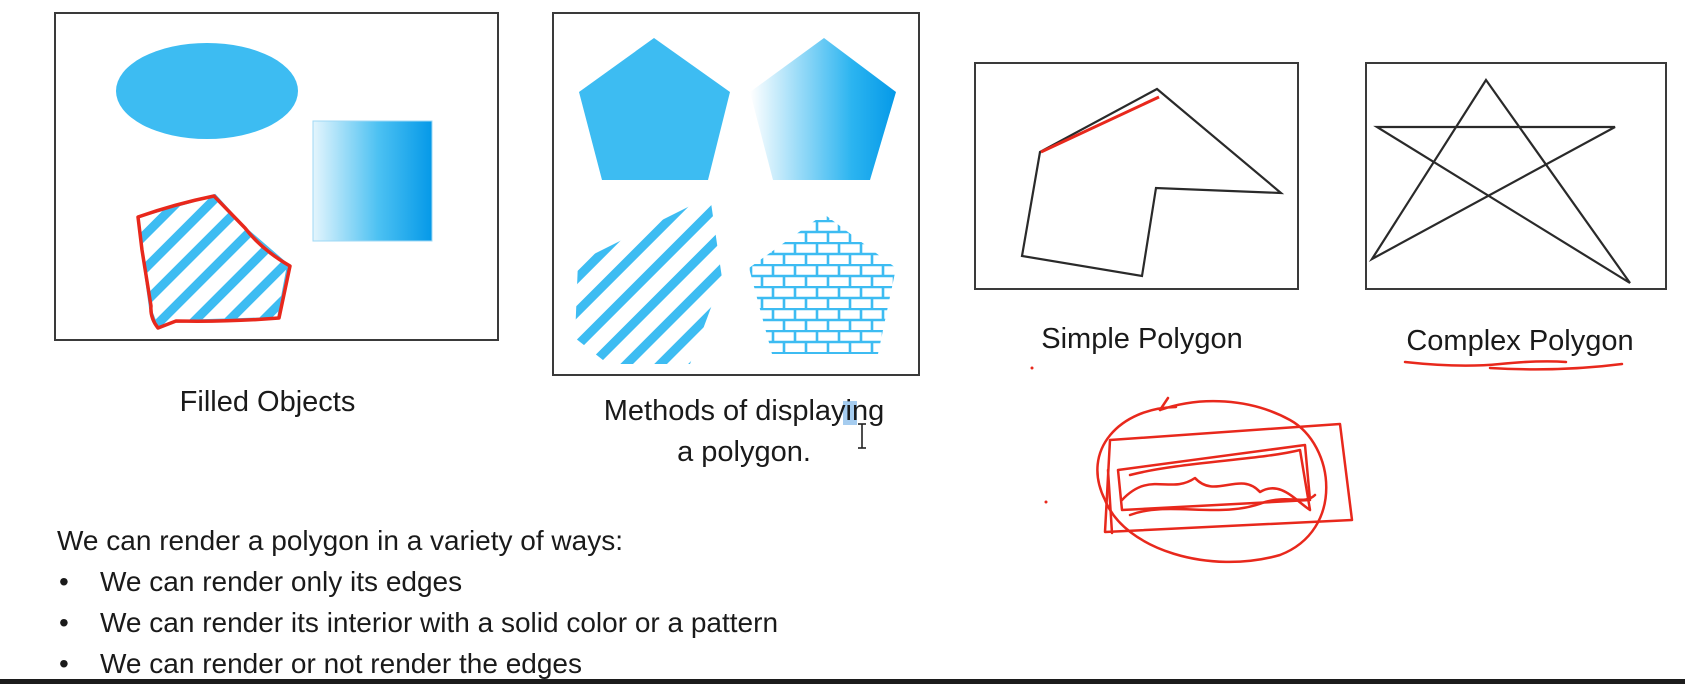 Image resolution: width=1685 pixels, height=684 pixels. I want to click on scribble-circle, so click(1212, 481).